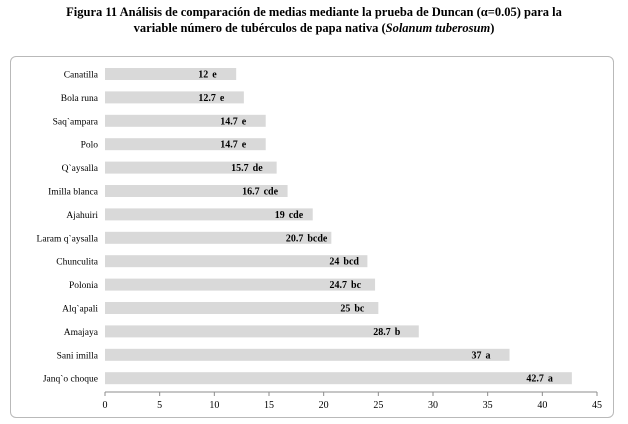 This screenshot has width=628, height=424. What do you see at coordinates (240, 168) in the screenshot?
I see `value-label: 15.7` at bounding box center [240, 168].